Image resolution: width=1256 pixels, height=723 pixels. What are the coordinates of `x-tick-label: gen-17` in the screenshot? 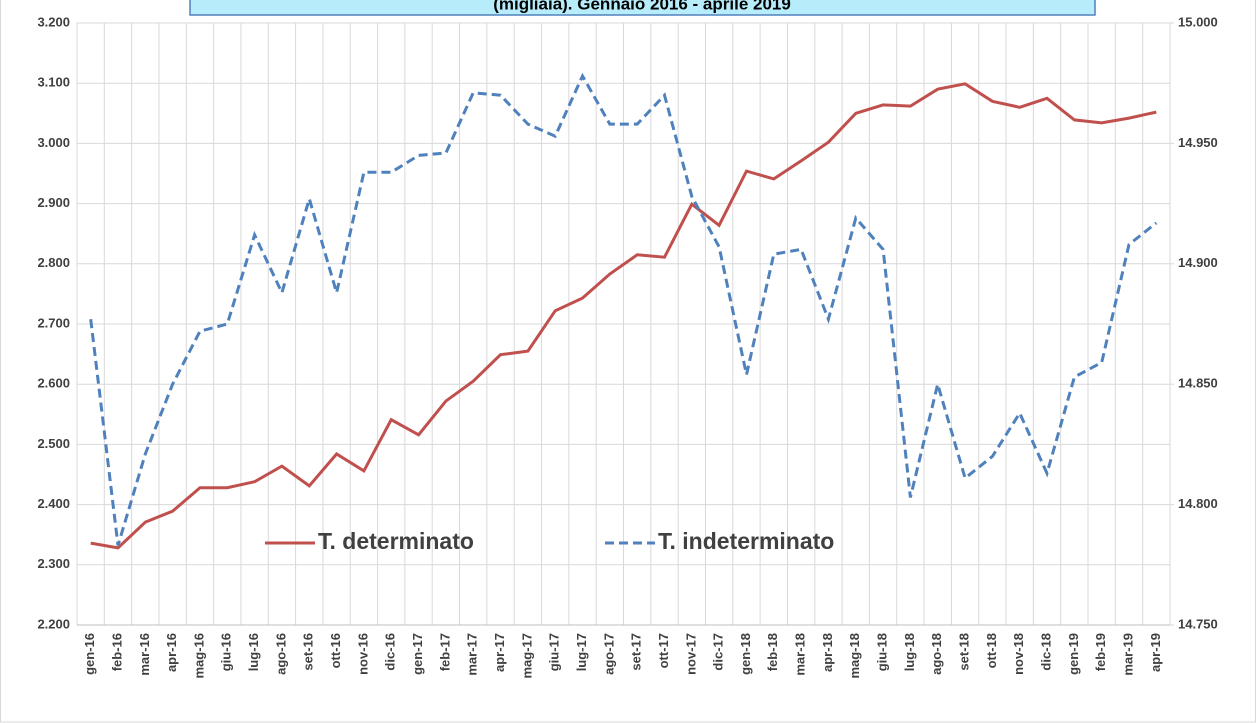 It's located at (417, 654).